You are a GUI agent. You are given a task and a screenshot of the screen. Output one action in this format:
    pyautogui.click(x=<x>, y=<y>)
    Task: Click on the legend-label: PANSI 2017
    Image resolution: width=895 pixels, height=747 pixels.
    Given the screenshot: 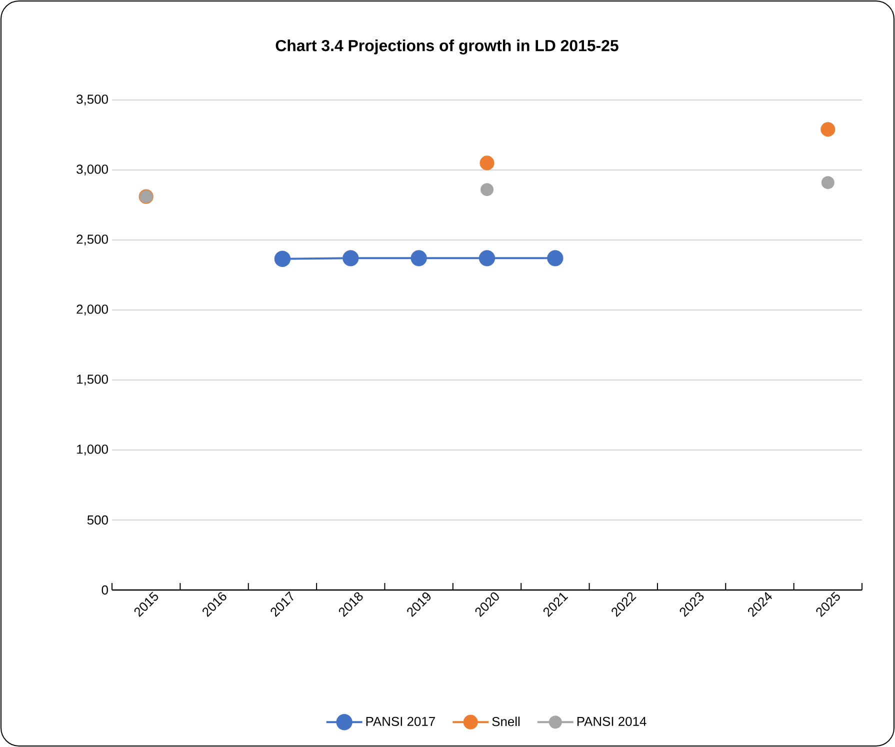 What is the action you would take?
    pyautogui.click(x=400, y=721)
    